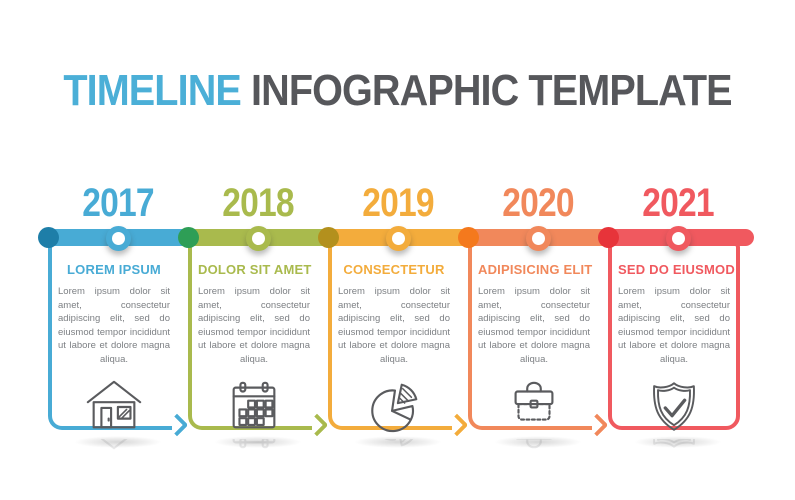 This screenshot has height=500, width=795. Describe the element at coordinates (398, 203) in the screenshot. I see `year-label: 2019` at that location.